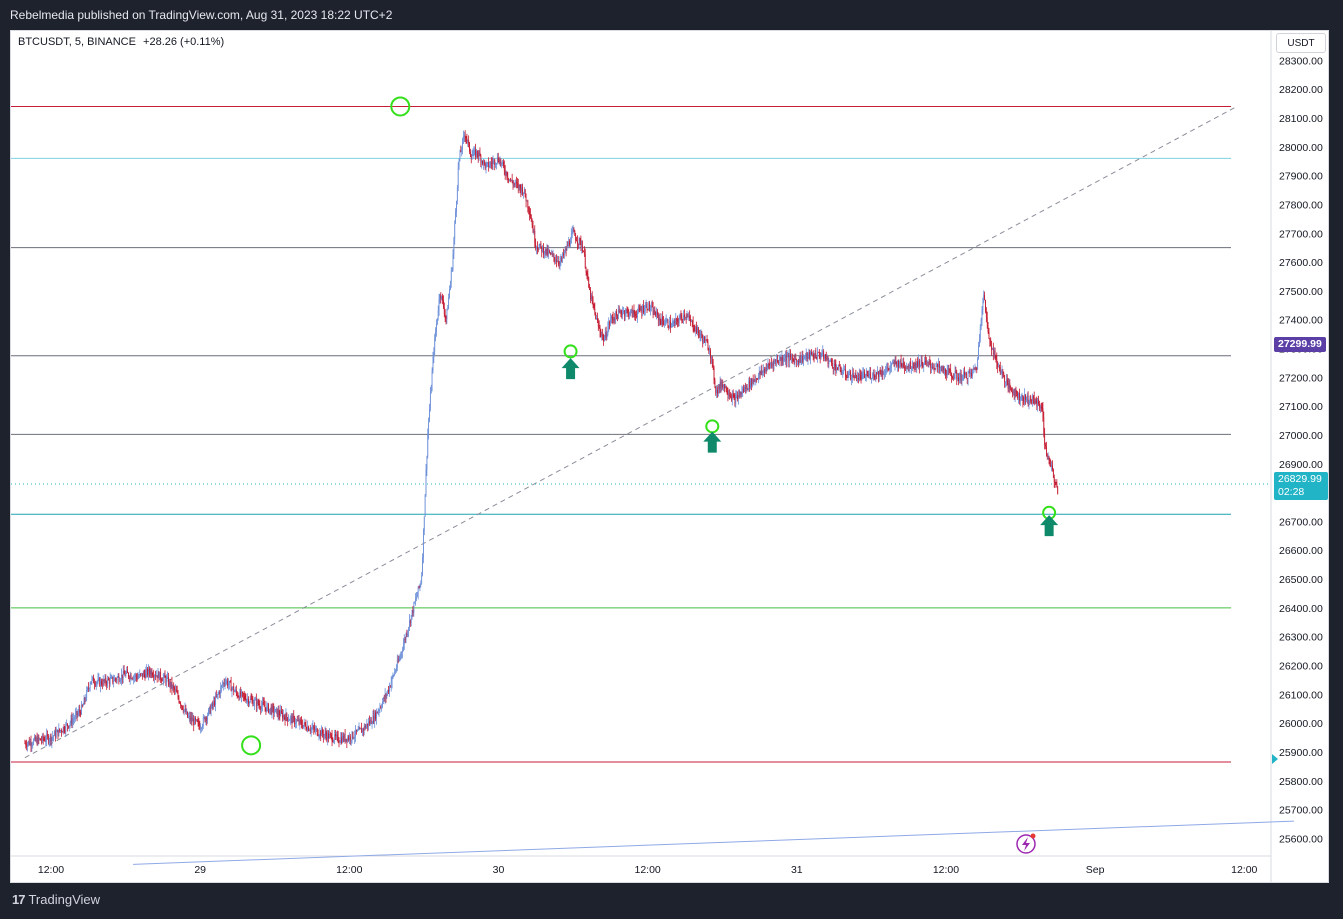  I want to click on symbol-label: BTCUSDT, 5, BINANCE, so click(77, 42).